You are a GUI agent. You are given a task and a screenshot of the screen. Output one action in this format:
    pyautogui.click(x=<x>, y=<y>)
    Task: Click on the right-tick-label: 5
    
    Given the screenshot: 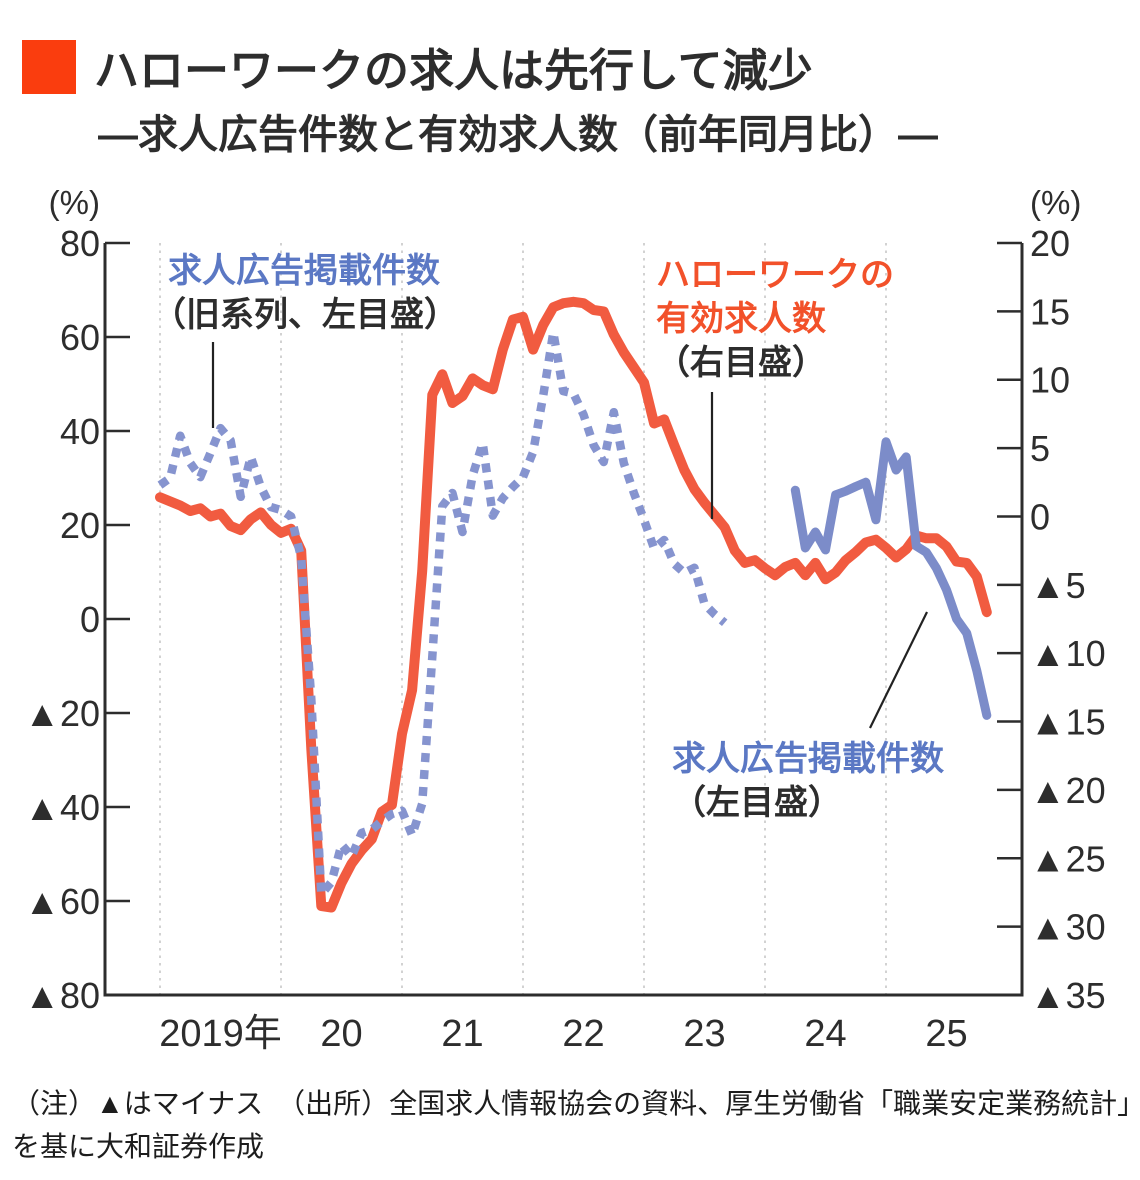 What is the action you would take?
    pyautogui.click(x=1040, y=448)
    